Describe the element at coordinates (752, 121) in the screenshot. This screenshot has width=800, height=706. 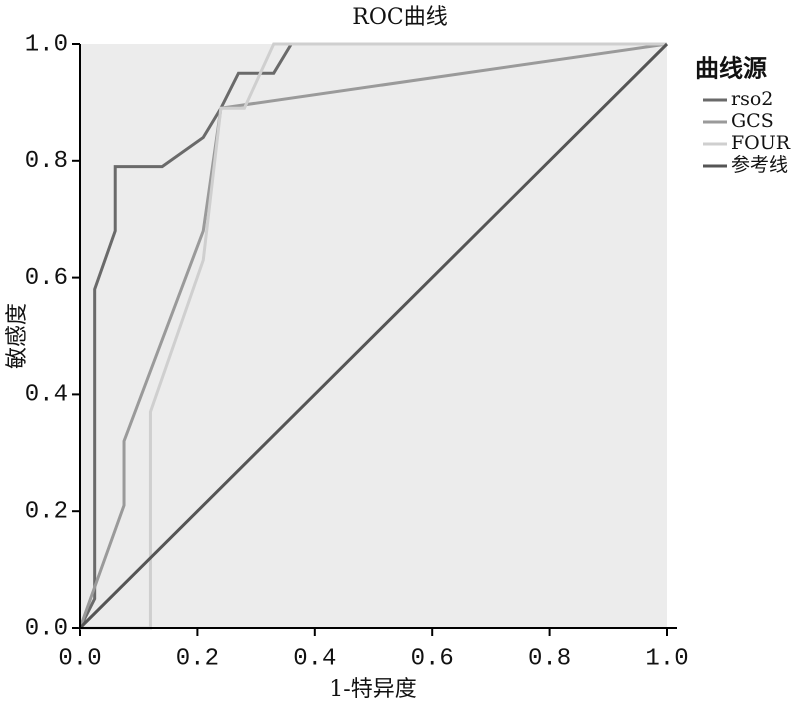
I see `legend-label: GCS` at that location.